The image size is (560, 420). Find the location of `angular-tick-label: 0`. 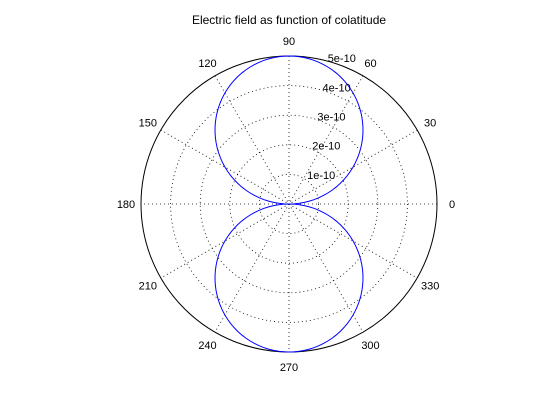

angular-tick-label: 0 is located at coordinates (452, 205).